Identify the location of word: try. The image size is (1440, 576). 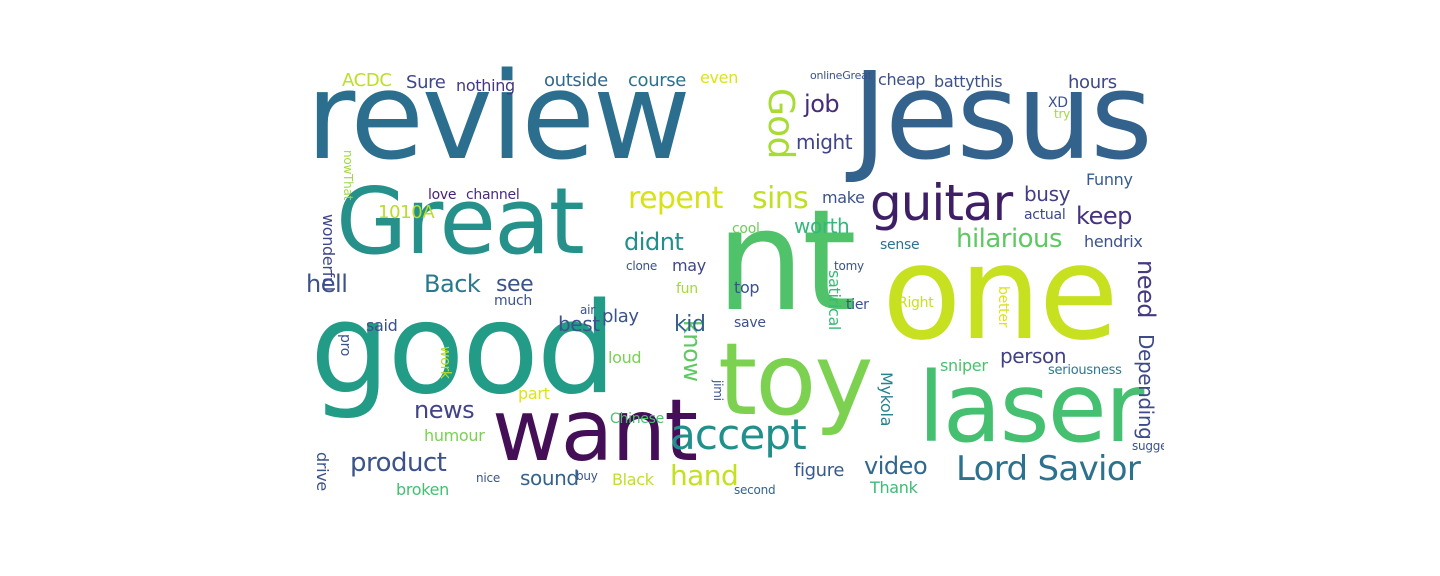
(1062, 114).